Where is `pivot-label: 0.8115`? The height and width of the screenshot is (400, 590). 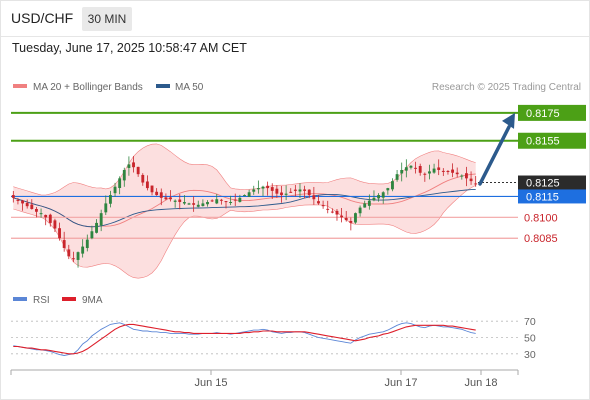
pivot-label: 0.8115 is located at coordinates (542, 197).